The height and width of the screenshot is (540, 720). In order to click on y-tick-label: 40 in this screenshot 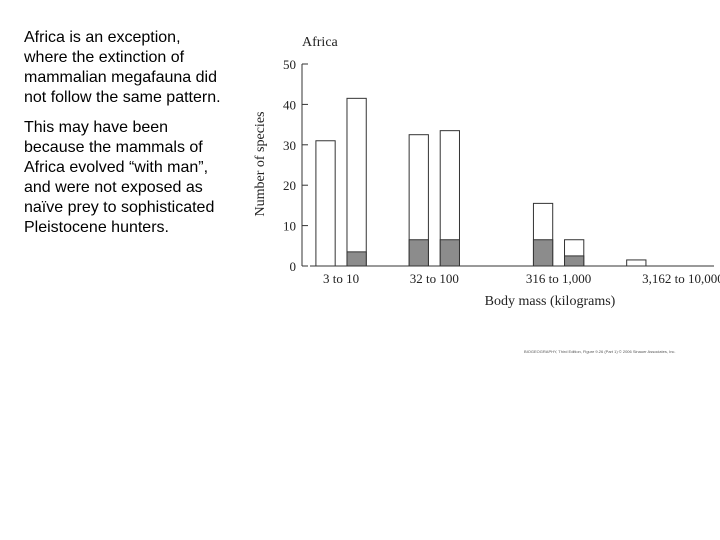, I will do `click(289, 104)`.